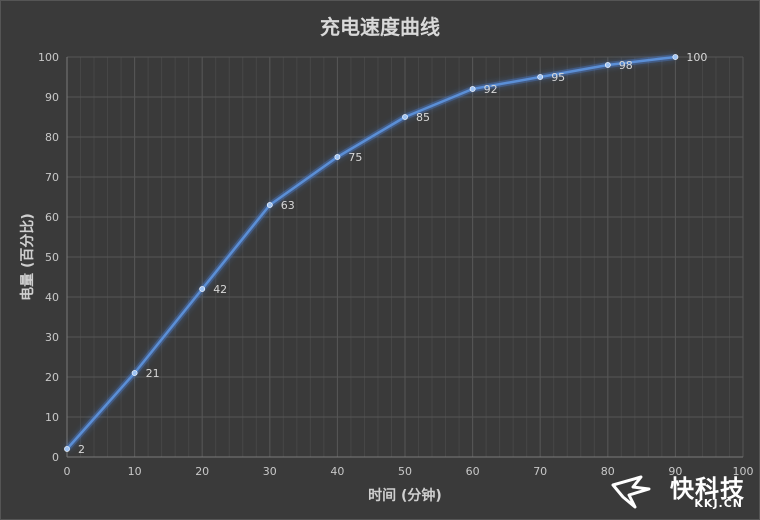 Image resolution: width=760 pixels, height=520 pixels. I want to click on y-tick-label: 60, so click(52, 217).